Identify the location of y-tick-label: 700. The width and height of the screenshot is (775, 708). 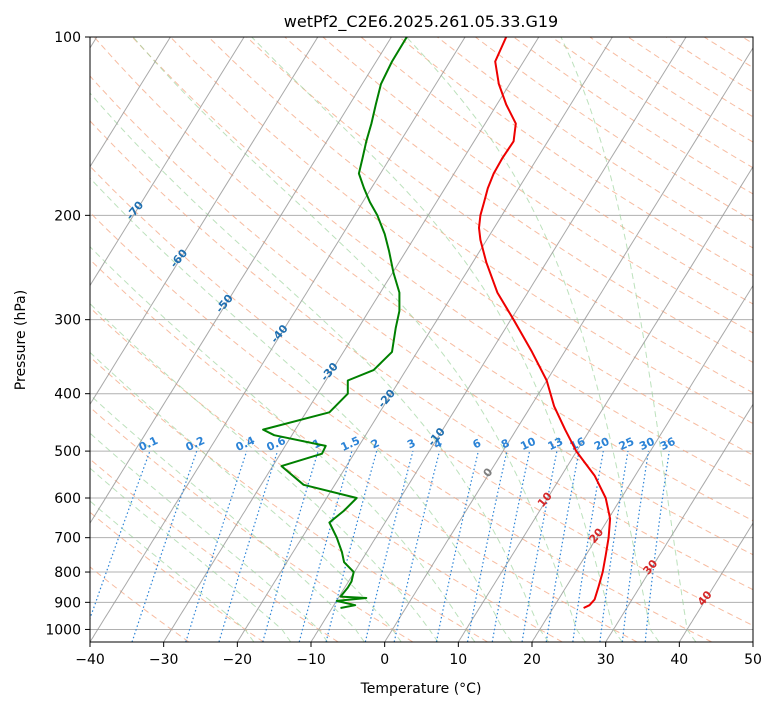
(67, 539).